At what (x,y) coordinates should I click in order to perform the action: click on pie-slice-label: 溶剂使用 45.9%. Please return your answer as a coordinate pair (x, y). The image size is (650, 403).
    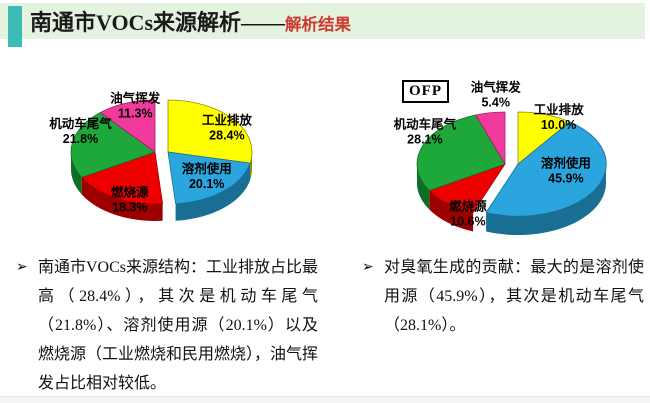
    Looking at the image, I should click on (566, 170).